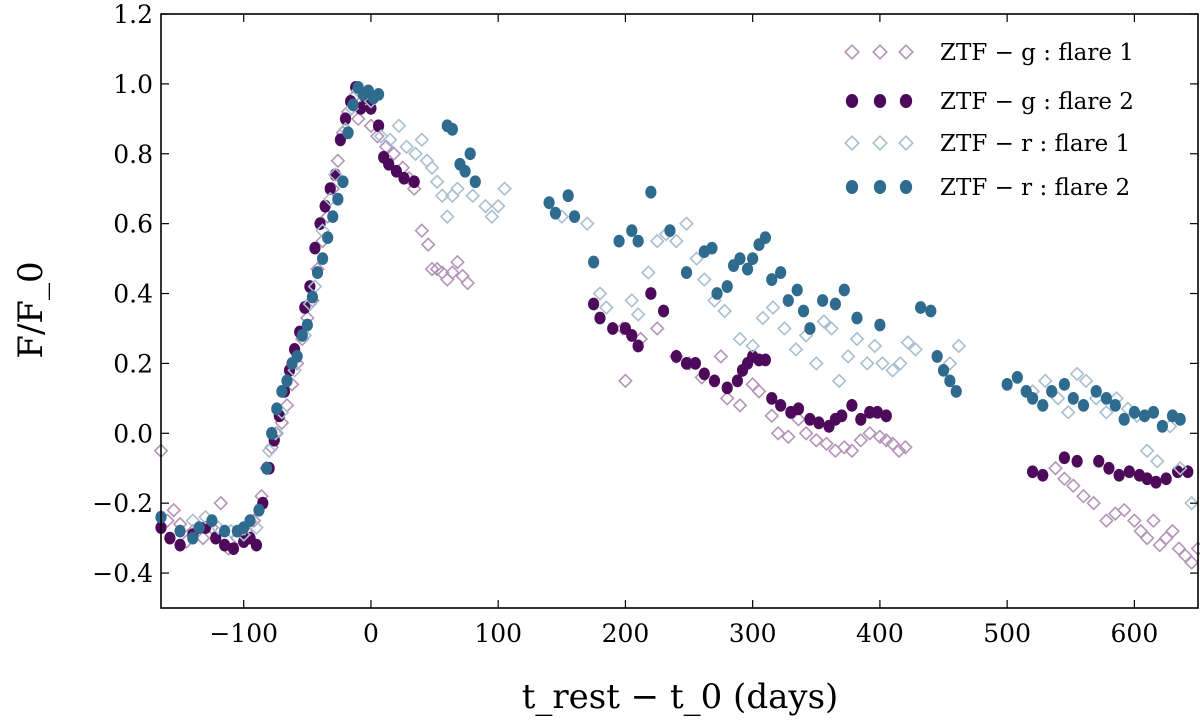 The width and height of the screenshot is (1200, 726). What do you see at coordinates (1007, 633) in the screenshot?
I see `x-tick-label: 500` at bounding box center [1007, 633].